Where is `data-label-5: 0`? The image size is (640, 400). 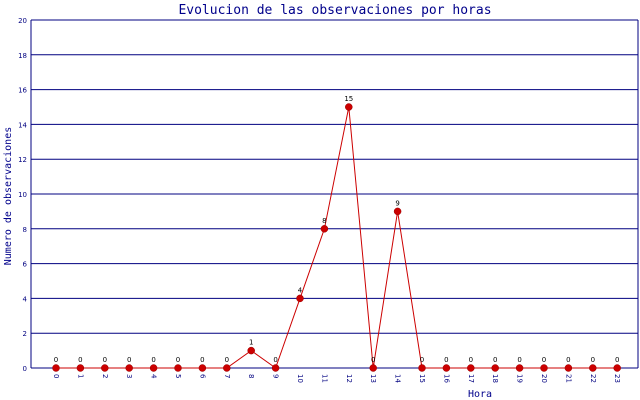
data-label-5: 0 is located at coordinates (178, 360).